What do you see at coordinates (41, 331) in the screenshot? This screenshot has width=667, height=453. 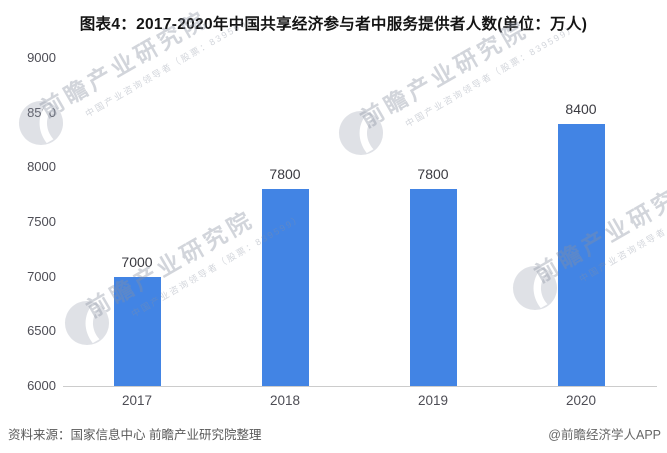 I see `y-tick-label: 6500` at bounding box center [41, 331].